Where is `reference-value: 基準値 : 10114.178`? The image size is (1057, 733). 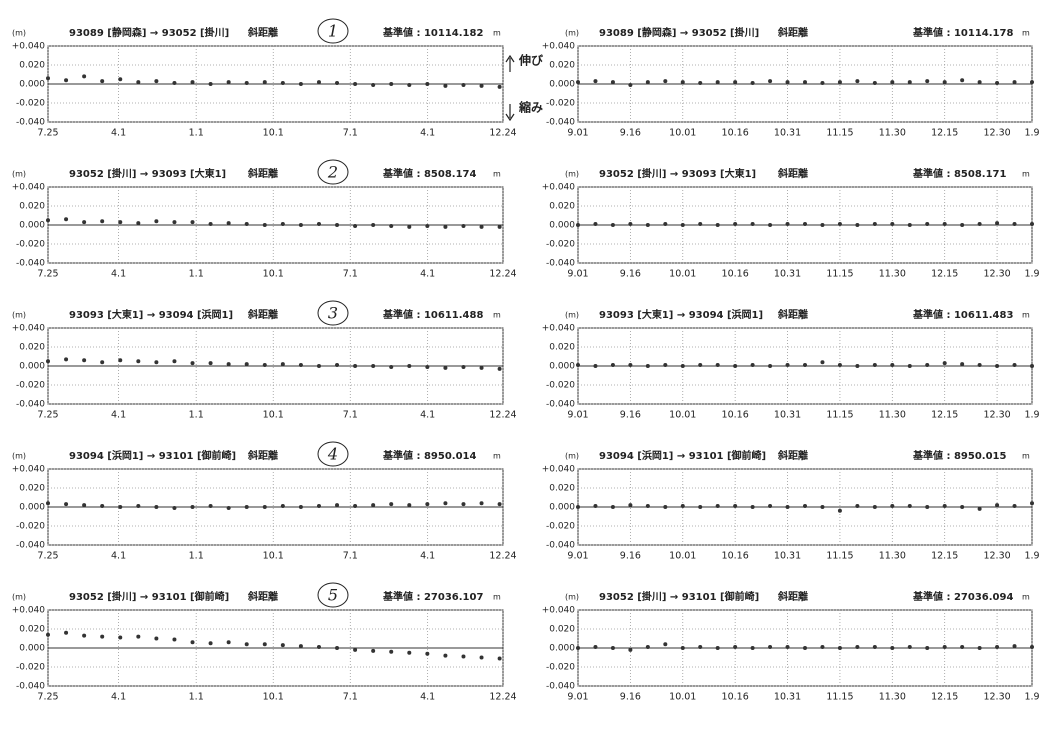 reference-value: 基準値 : 10114.178 is located at coordinates (962, 32).